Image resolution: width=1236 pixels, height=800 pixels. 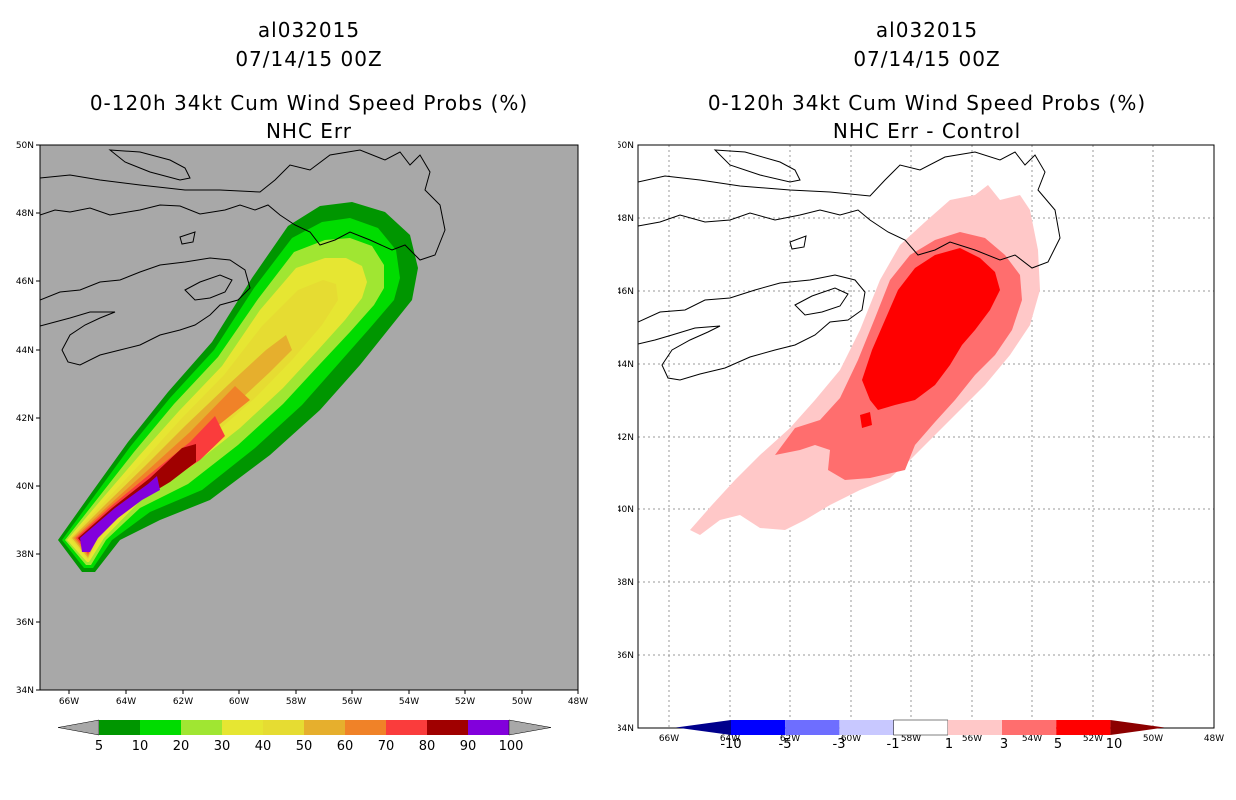 I want to click on left-coastline, so click(x=243, y=257).